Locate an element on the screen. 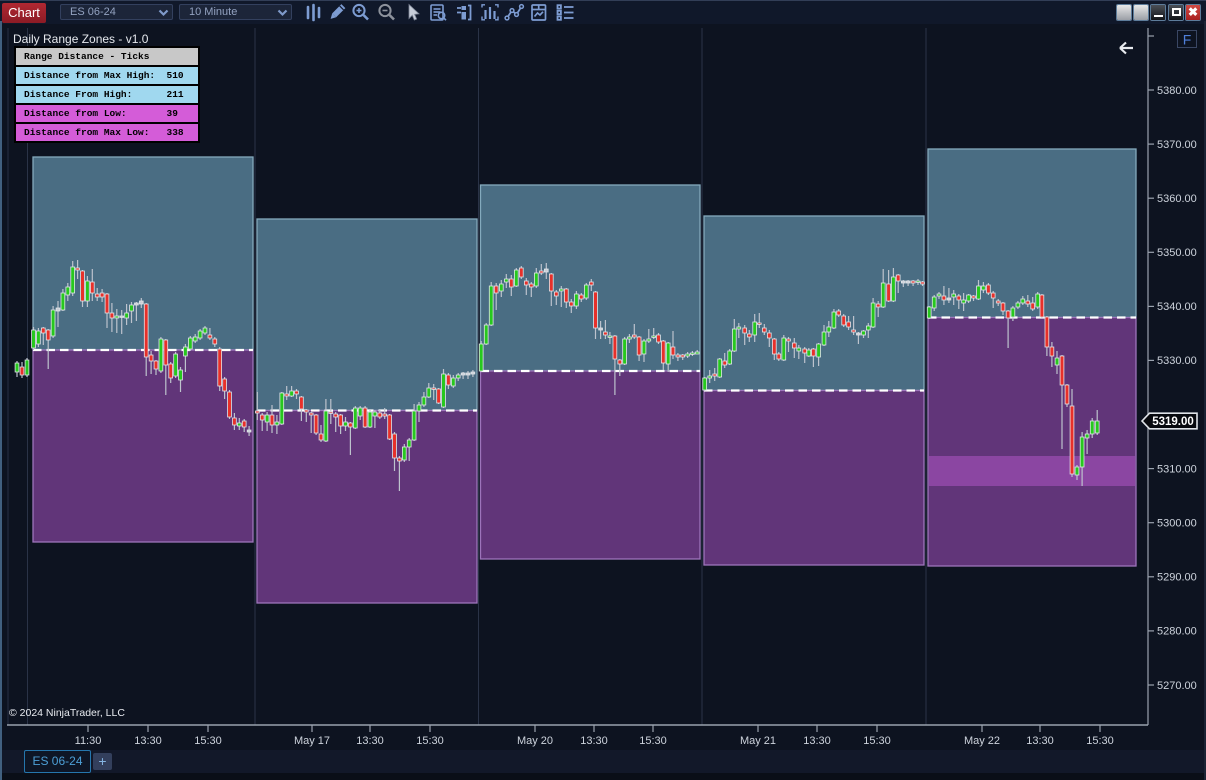  svg-text: 5330.00 is located at coordinates (1177, 361).